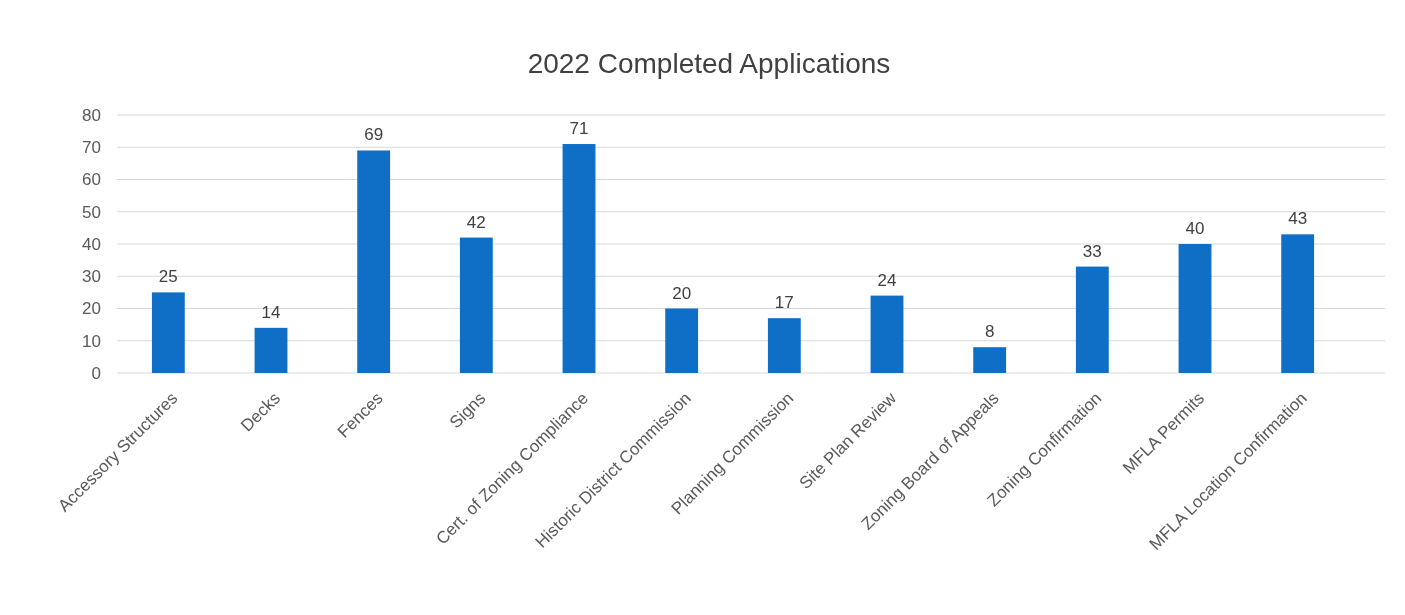  What do you see at coordinates (784, 303) in the screenshot?
I see `data-label: 17` at bounding box center [784, 303].